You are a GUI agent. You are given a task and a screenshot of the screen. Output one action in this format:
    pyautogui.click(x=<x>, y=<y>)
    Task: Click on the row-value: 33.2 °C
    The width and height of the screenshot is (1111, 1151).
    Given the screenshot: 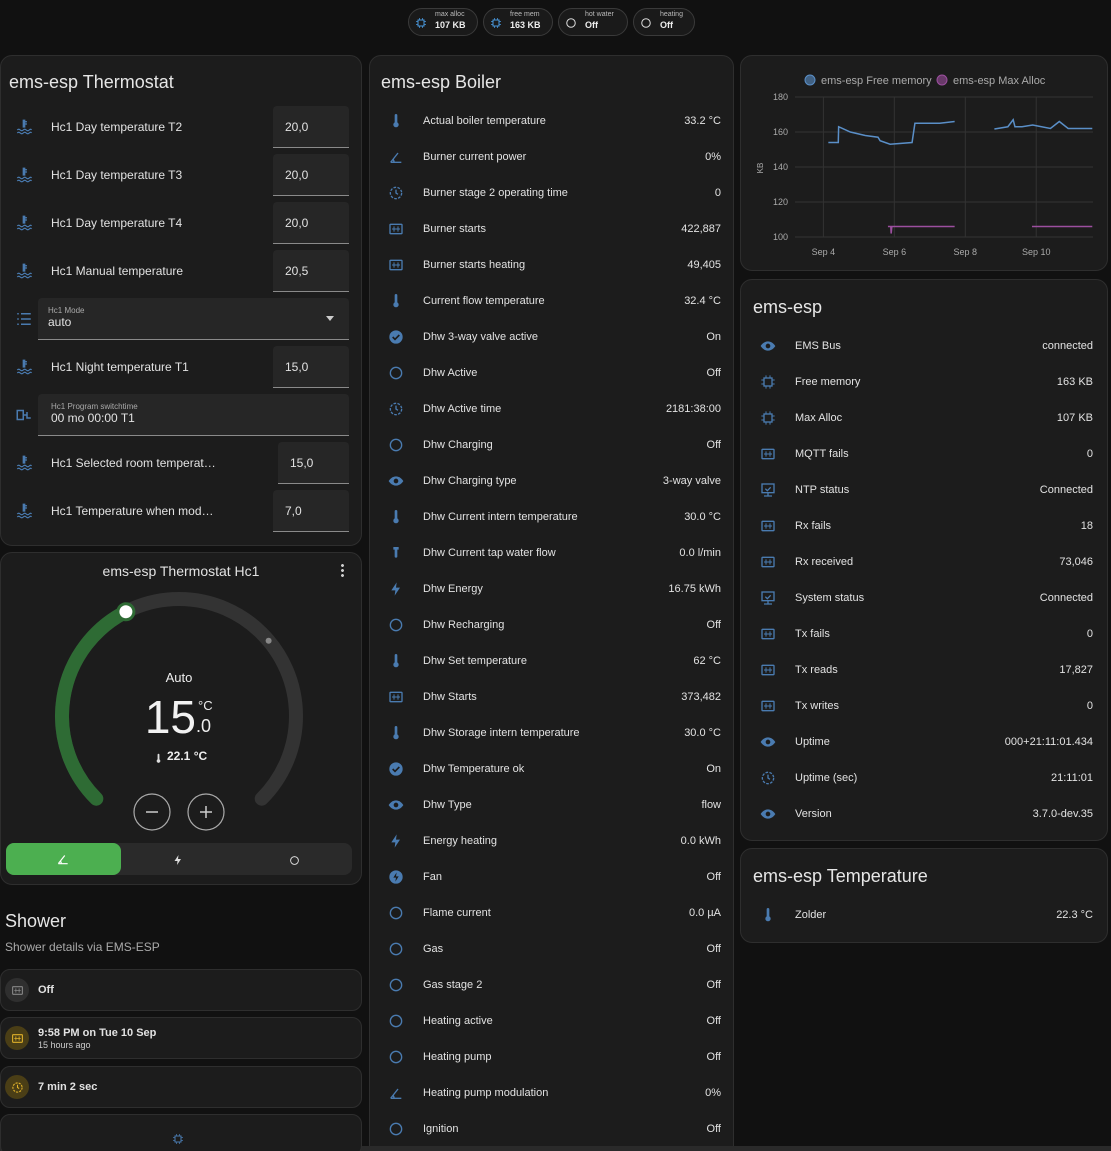 What is the action you would take?
    pyautogui.click(x=702, y=121)
    